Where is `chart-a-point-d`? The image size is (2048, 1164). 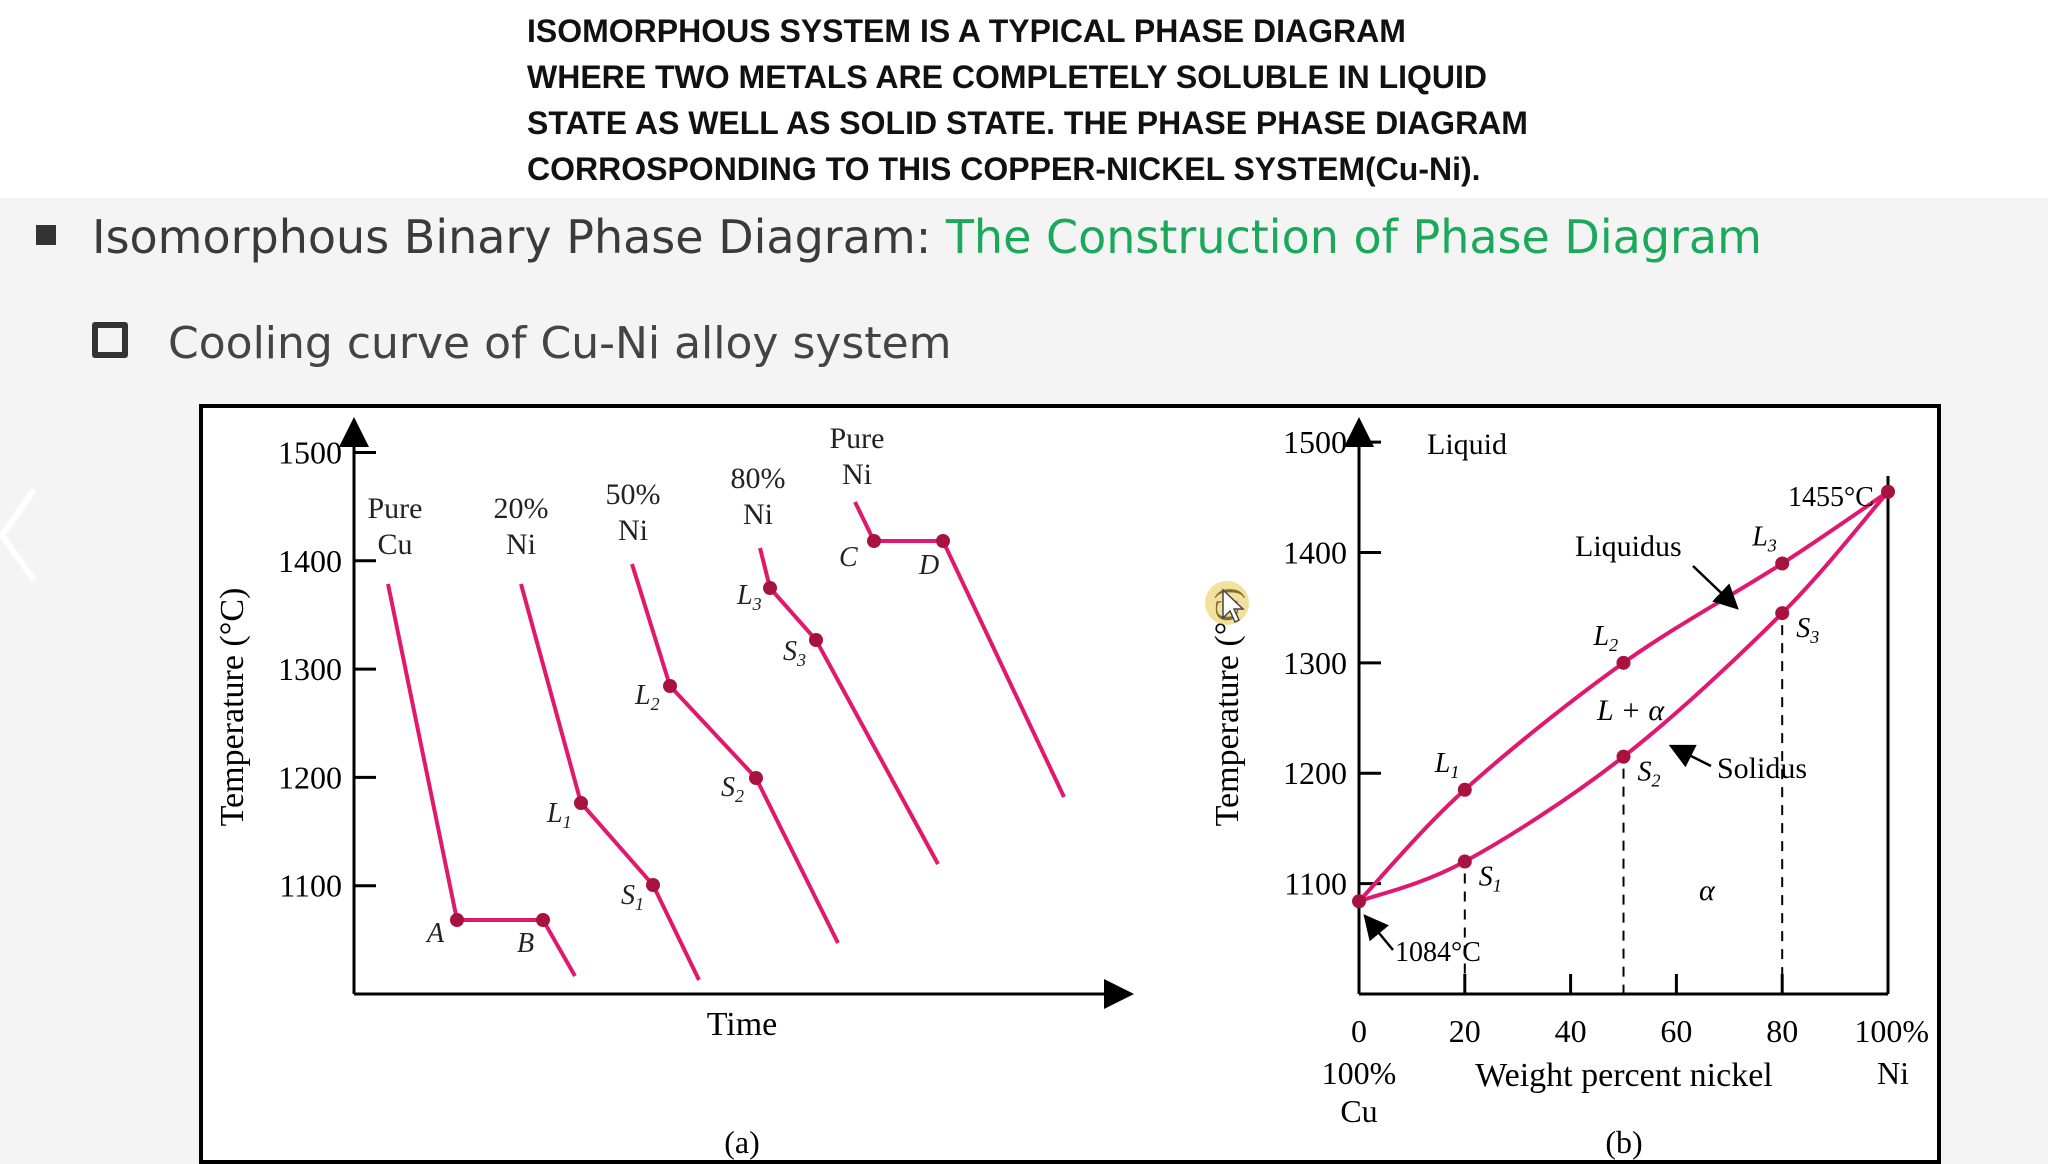
chart-a-point-d is located at coordinates (943, 541).